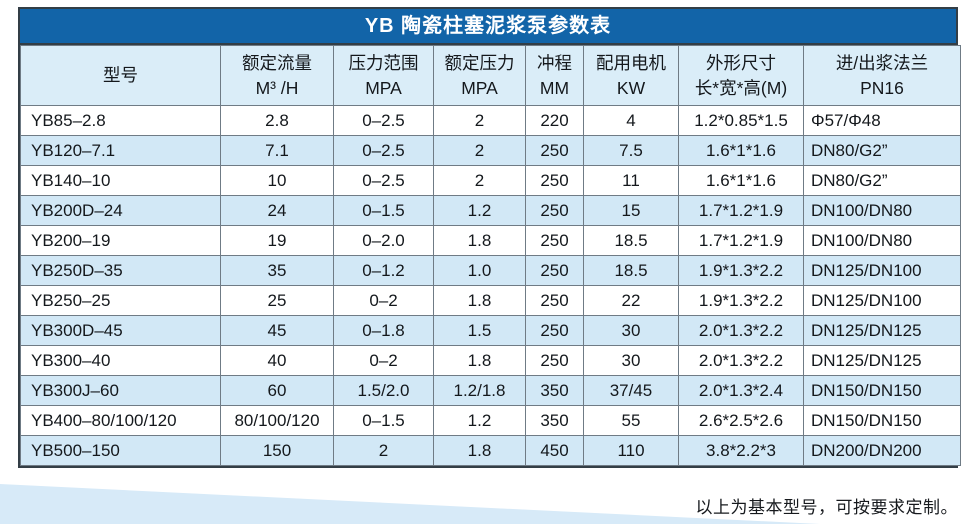  Describe the element at coordinates (383, 75) in the screenshot. I see `column-header: 压力范围 MPA` at that location.